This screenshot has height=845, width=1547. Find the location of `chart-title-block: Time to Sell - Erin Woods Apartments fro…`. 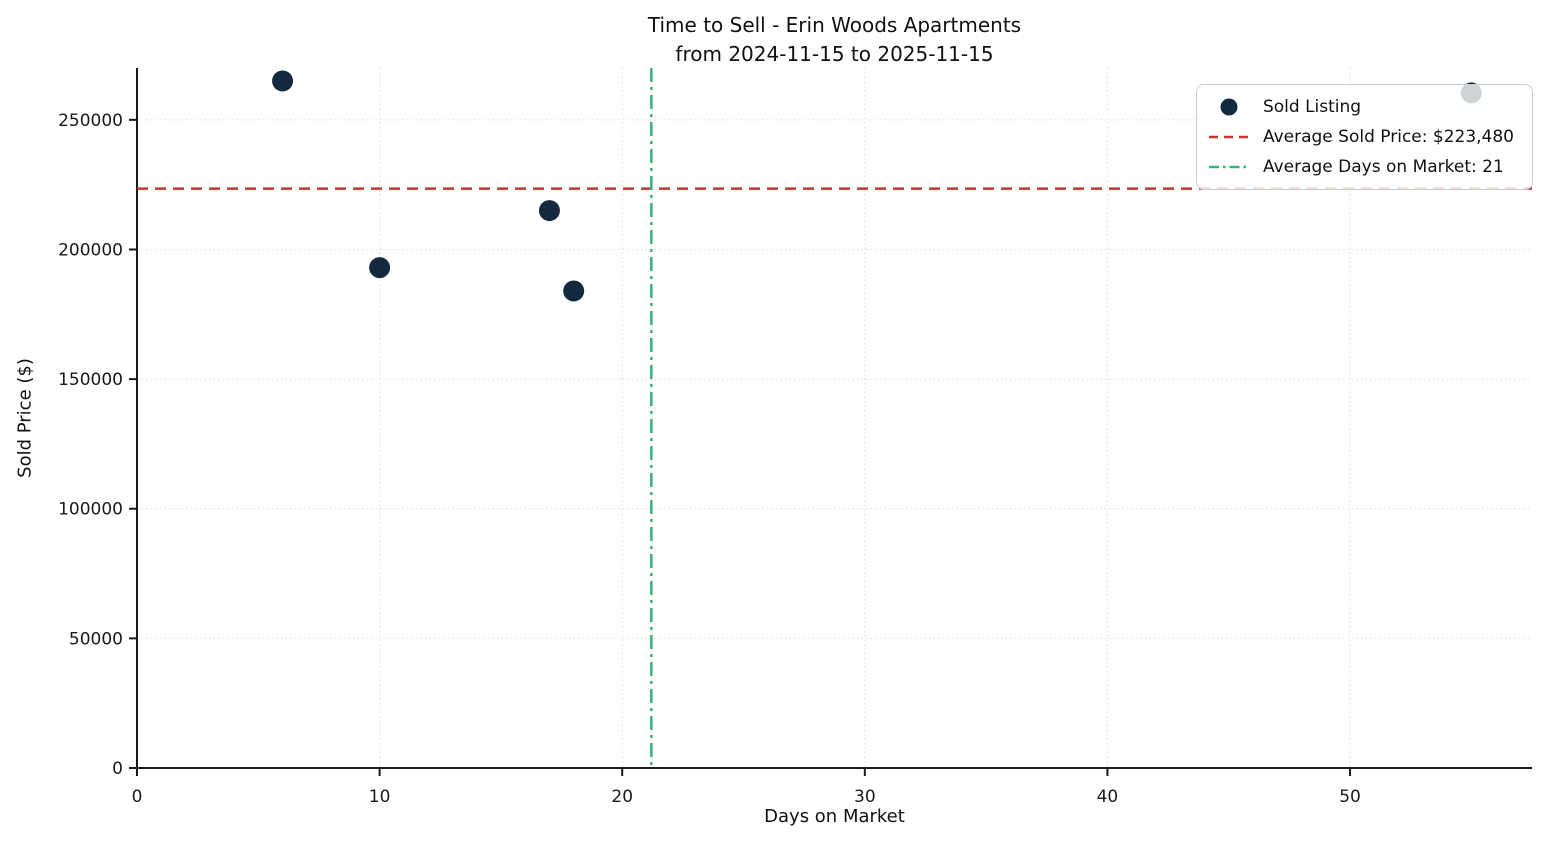

chart-title-block: Time to Sell - Erin Woods Apartments fro… is located at coordinates (834, 40).